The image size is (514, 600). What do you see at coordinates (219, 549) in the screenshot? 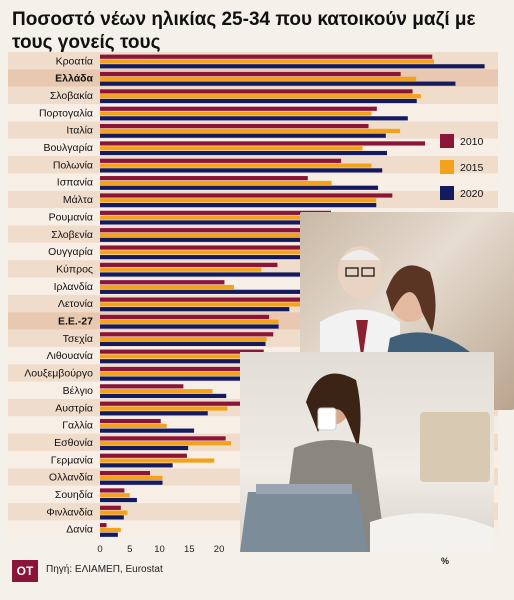
I see `x-tick-label: 20` at bounding box center [219, 549].